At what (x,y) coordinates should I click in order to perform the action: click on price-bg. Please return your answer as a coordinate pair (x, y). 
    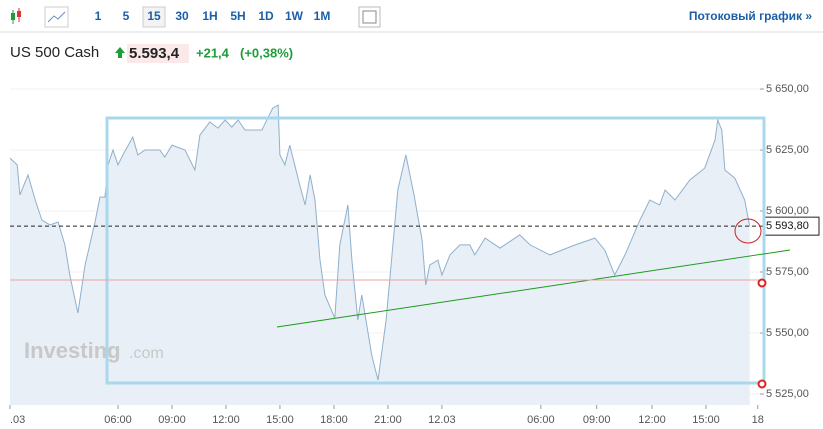
    Looking at the image, I should click on (158, 53).